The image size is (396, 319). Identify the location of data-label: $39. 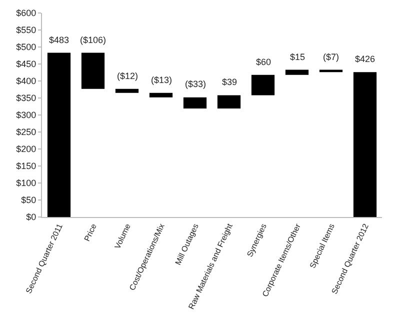
(230, 82).